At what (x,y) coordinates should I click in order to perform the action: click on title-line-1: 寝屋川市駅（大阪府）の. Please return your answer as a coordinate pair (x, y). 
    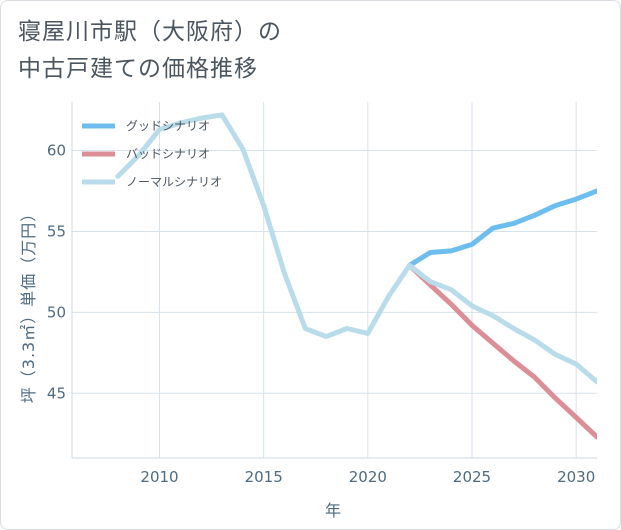
    Looking at the image, I should click on (150, 32).